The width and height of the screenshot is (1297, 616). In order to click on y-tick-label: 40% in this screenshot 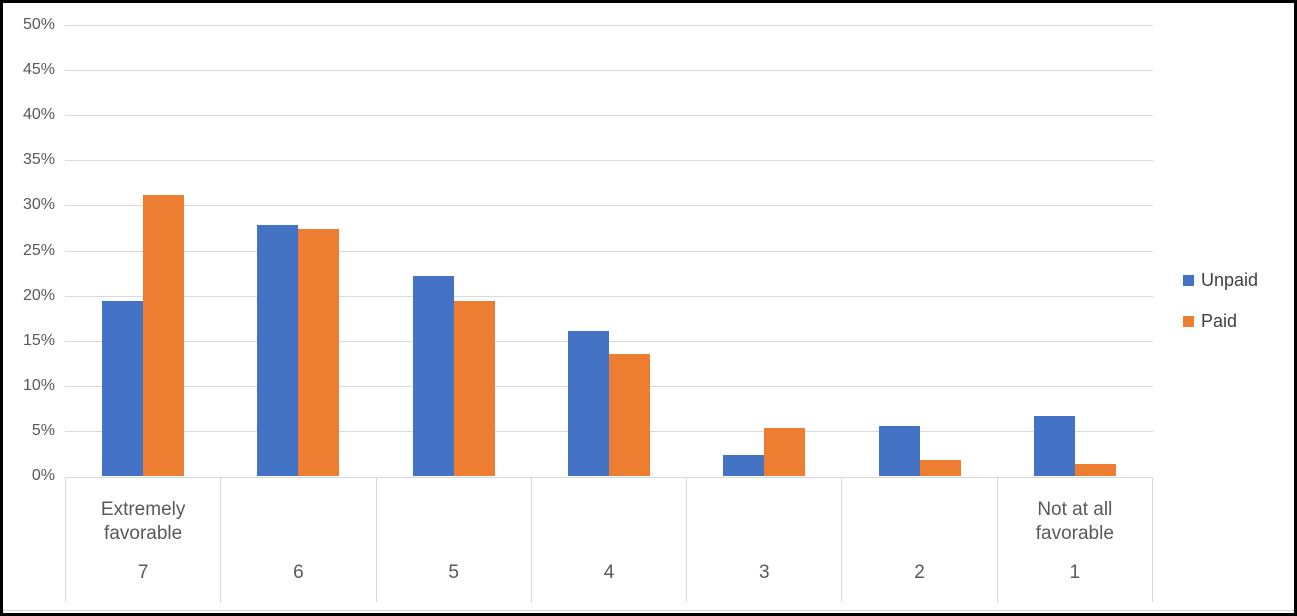, I will do `click(38, 115)`.